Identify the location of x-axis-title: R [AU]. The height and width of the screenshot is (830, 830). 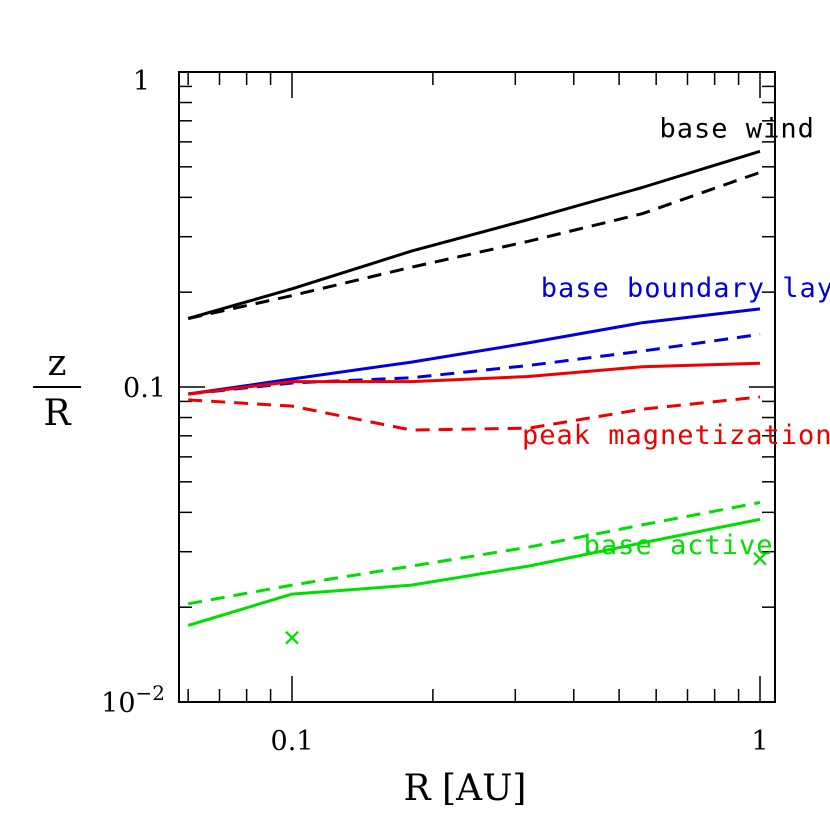
(465, 788).